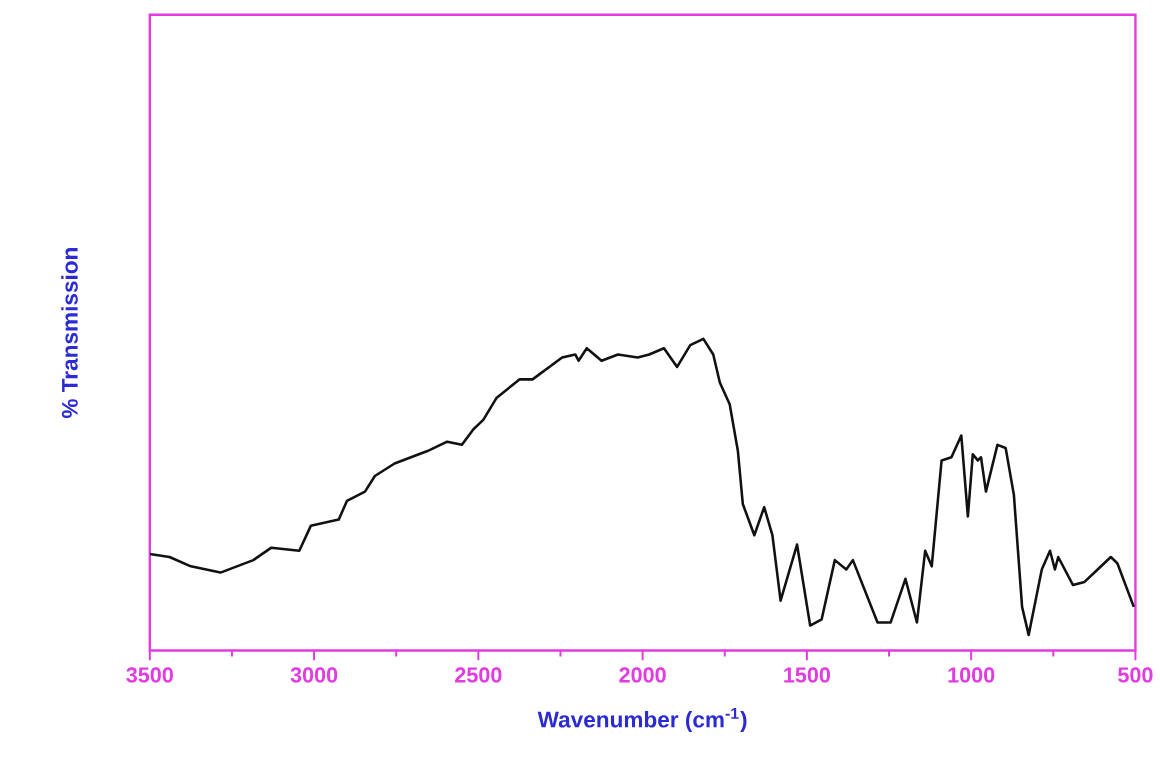 This screenshot has height=762, width=1160. I want to click on x-tick-label: 500, so click(1135, 675).